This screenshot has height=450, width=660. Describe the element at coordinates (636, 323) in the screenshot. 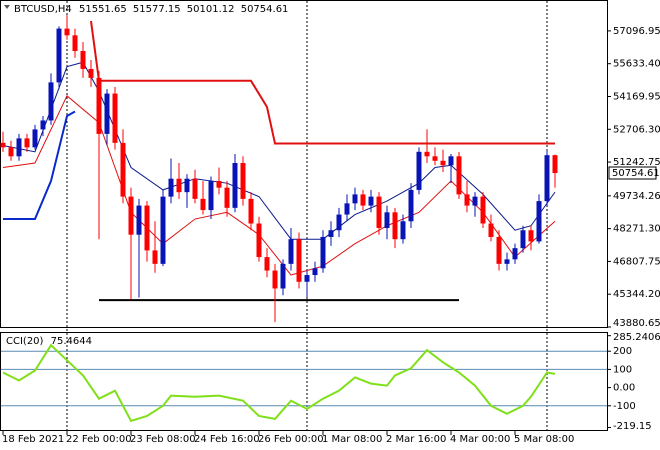

I see `y-tick-label: 43880.65` at that location.